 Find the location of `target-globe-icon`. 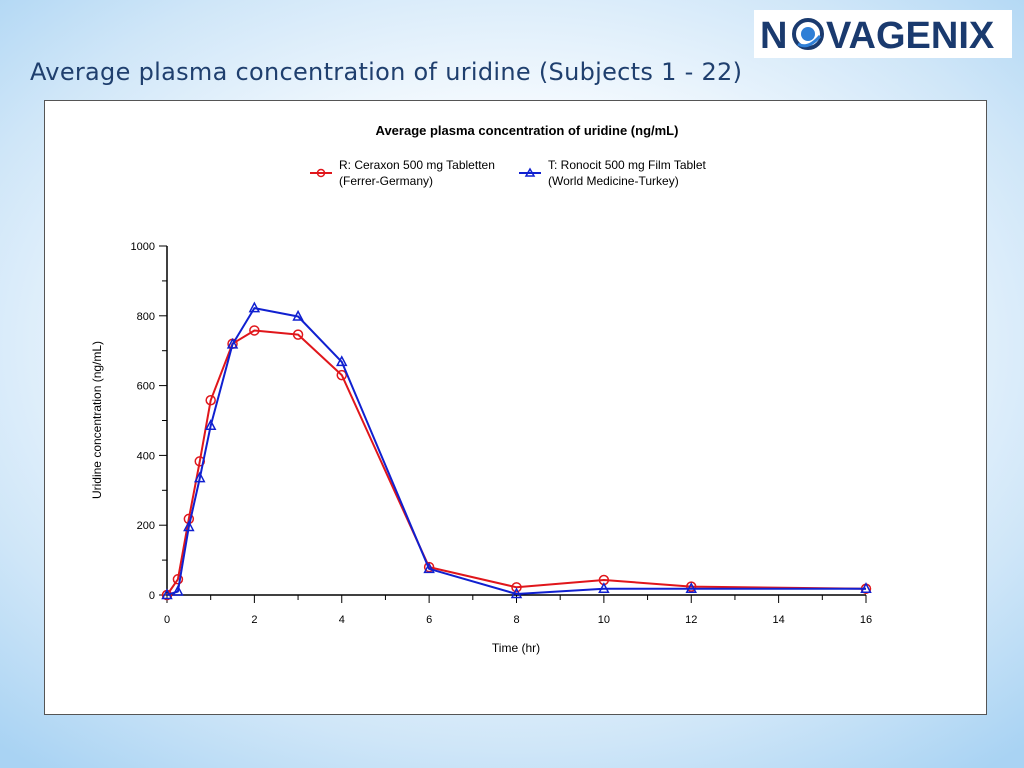

target-globe-icon is located at coordinates (808, 34).